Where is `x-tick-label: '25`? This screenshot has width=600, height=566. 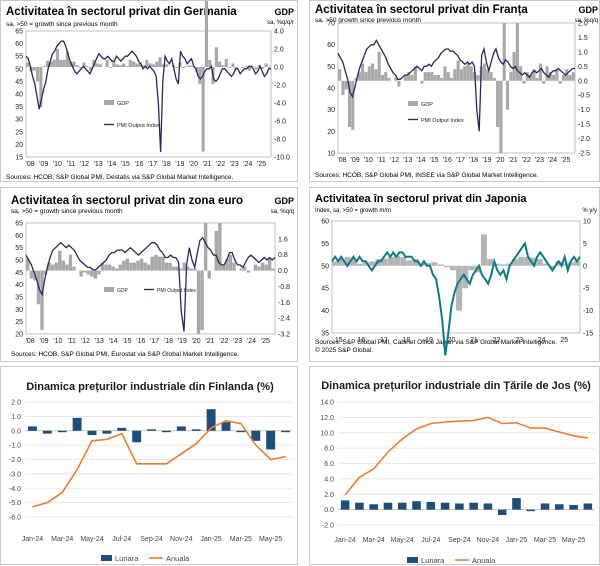 x-tick-label: '25 is located at coordinates (565, 160).